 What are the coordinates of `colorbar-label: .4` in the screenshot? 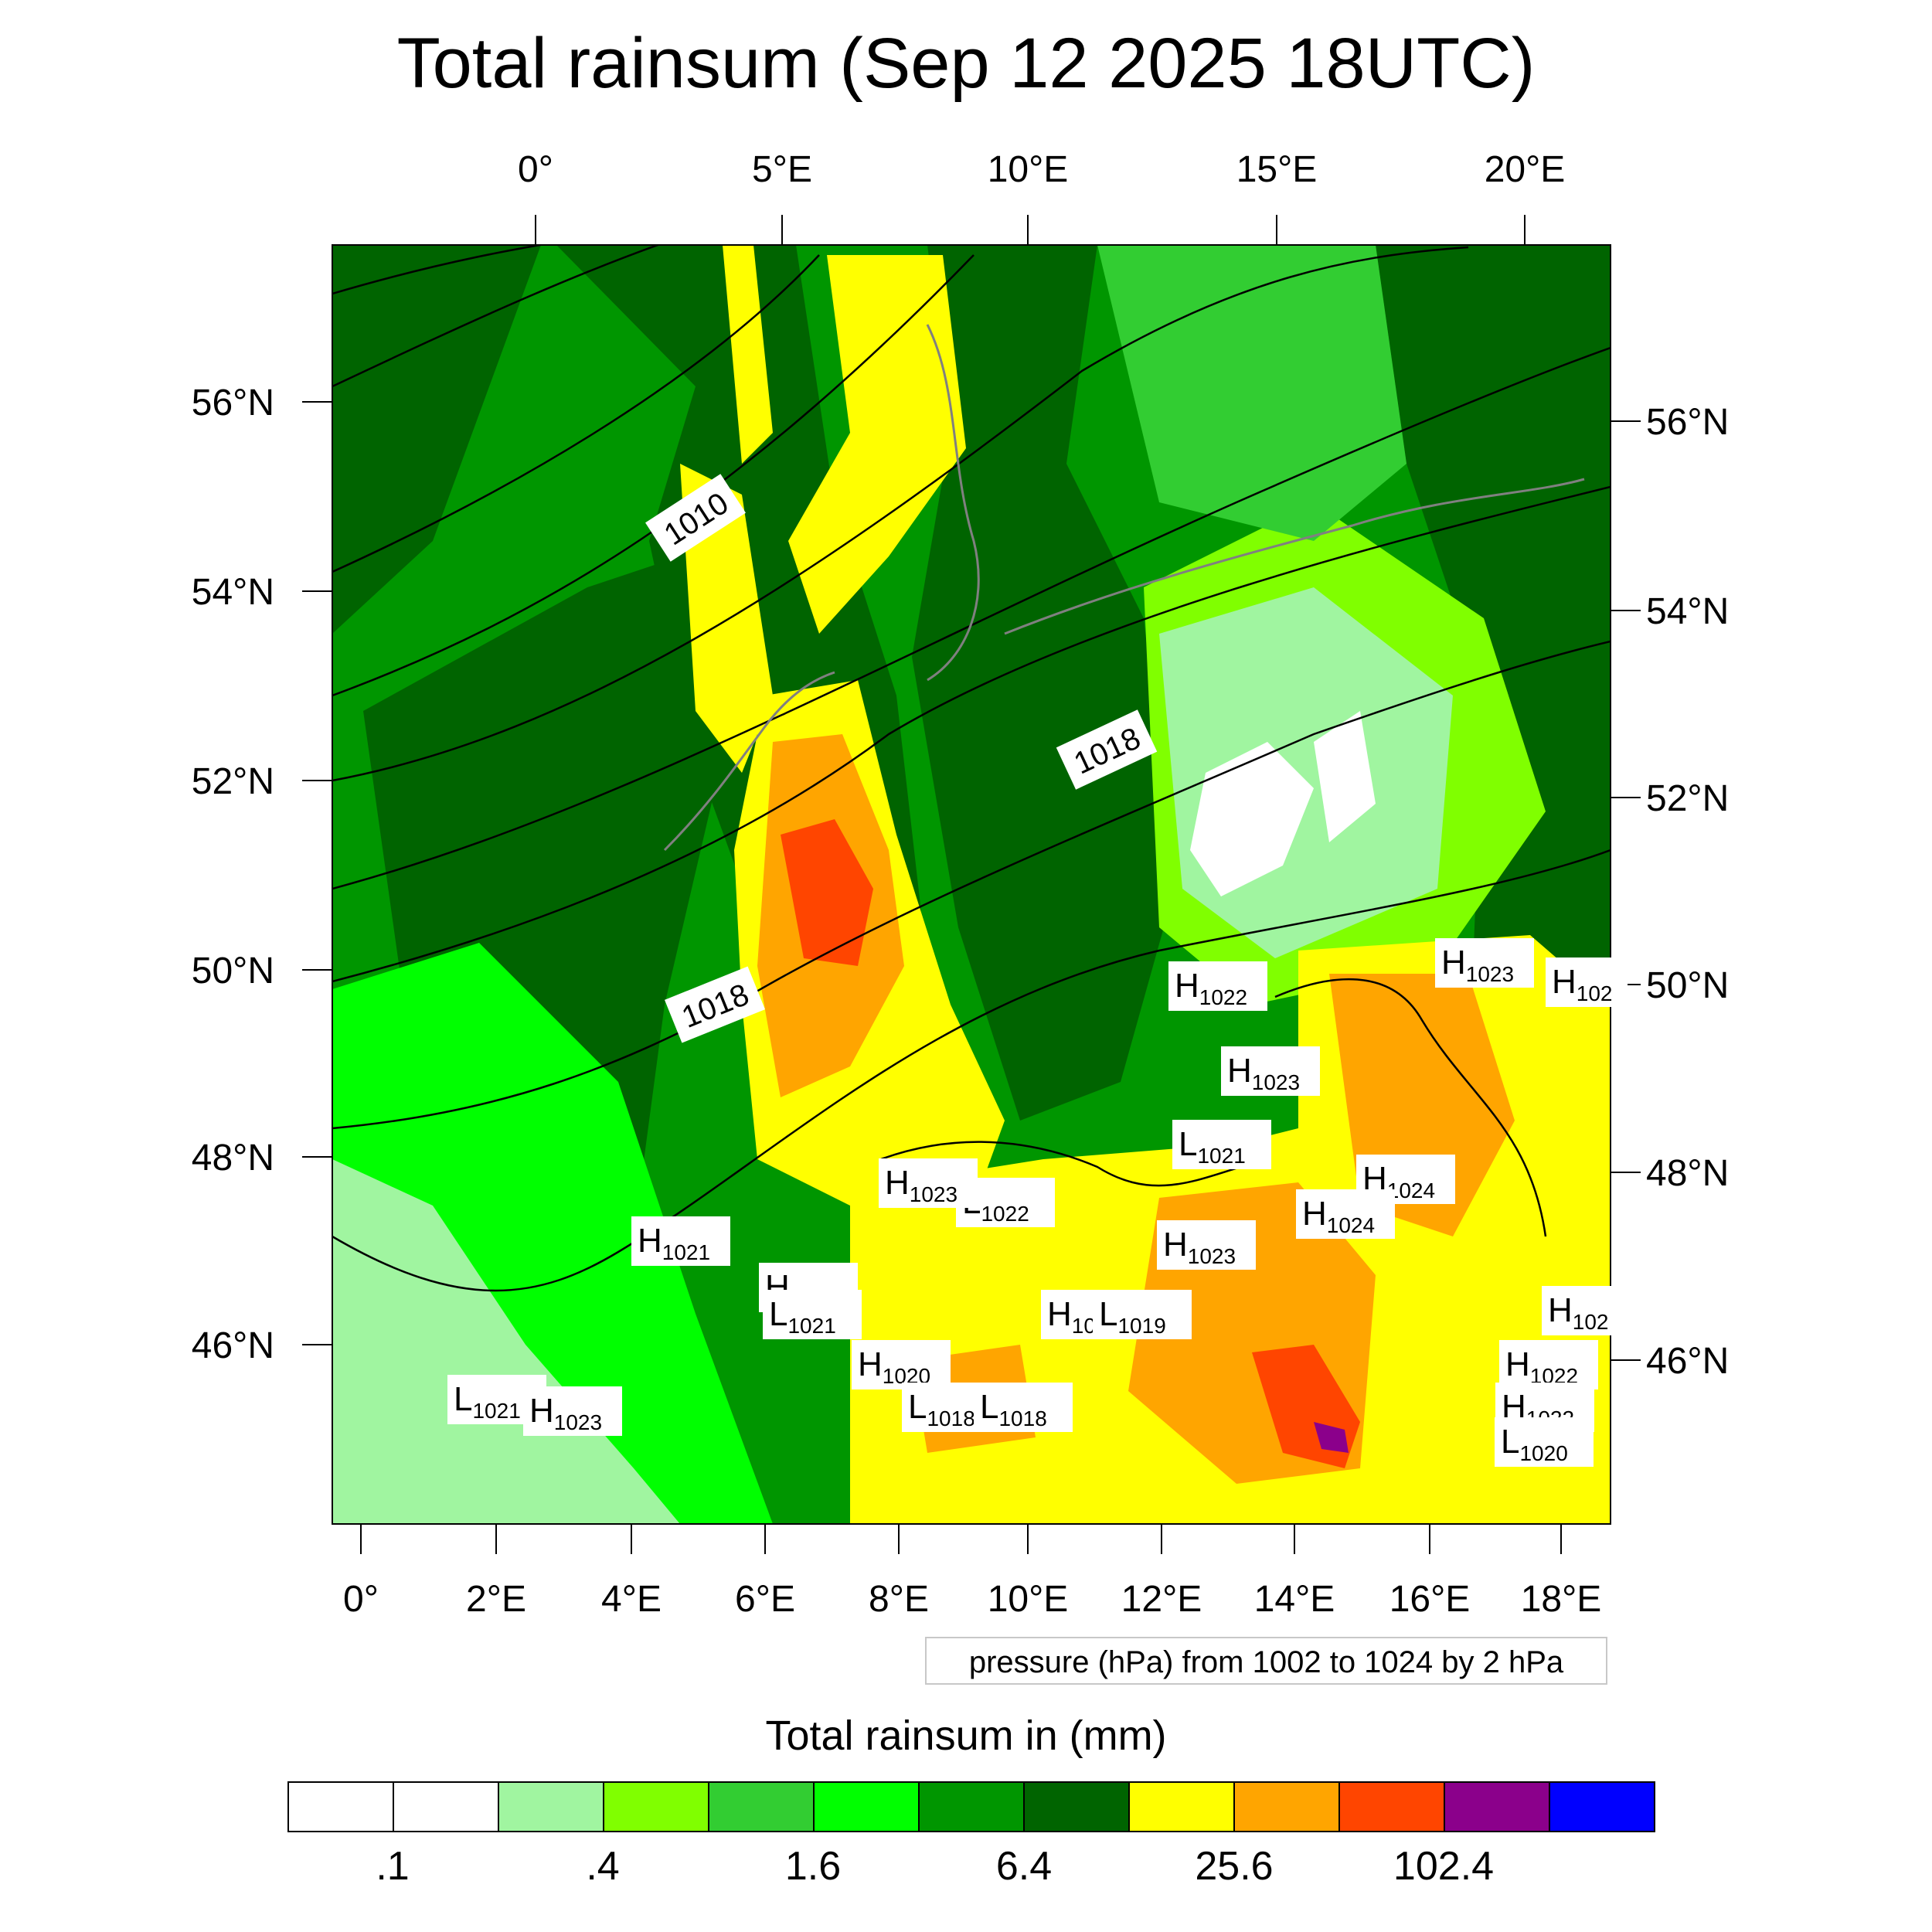 It's located at (603, 1867).